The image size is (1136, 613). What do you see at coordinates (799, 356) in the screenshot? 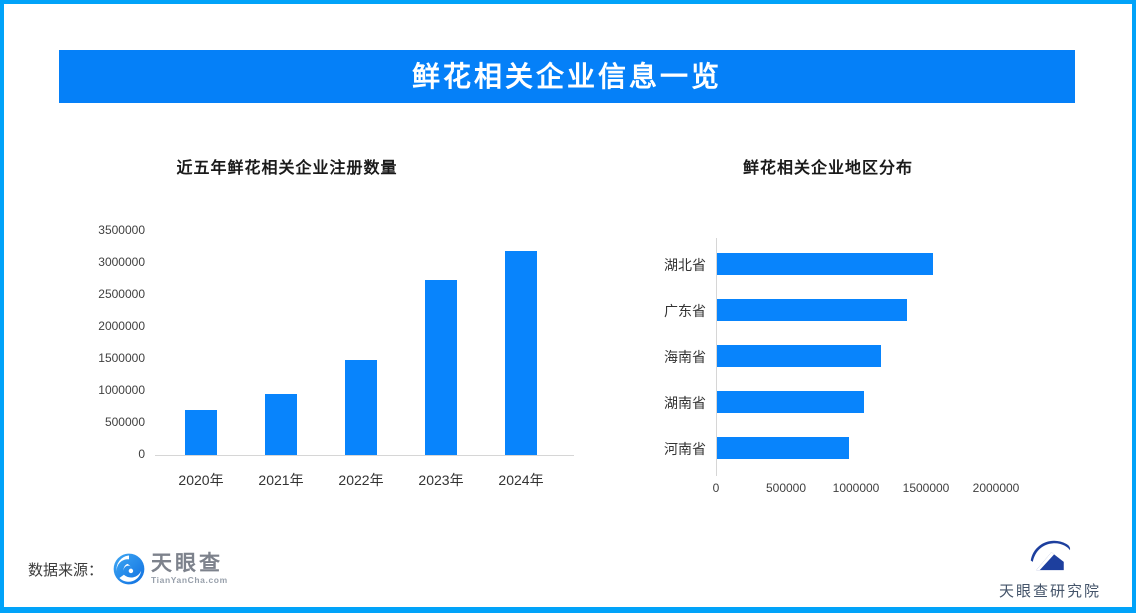
I see `bar-海南省` at bounding box center [799, 356].